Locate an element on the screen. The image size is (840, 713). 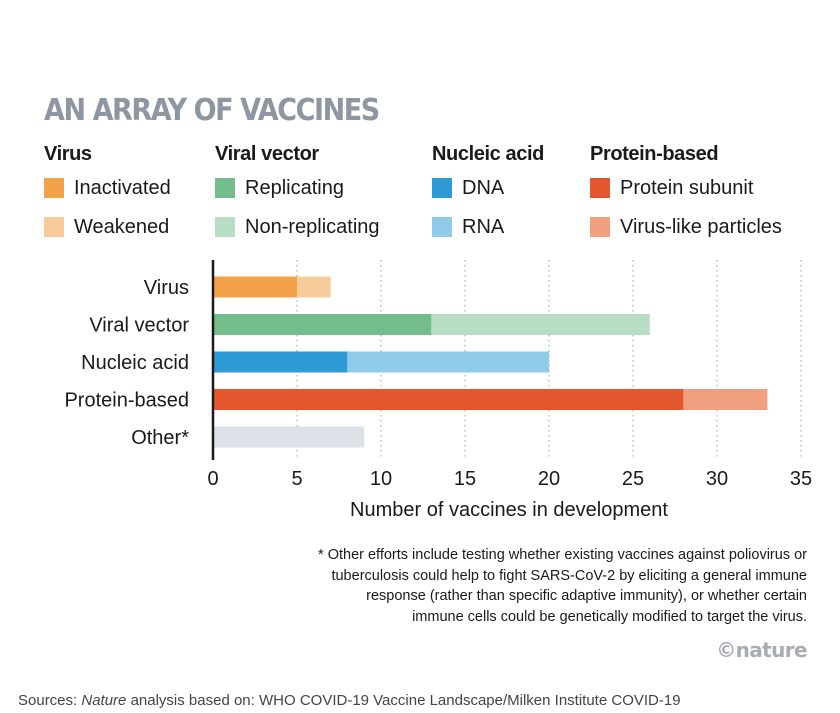
x-axis-title: Number of vaccines in development is located at coordinates (509, 510).